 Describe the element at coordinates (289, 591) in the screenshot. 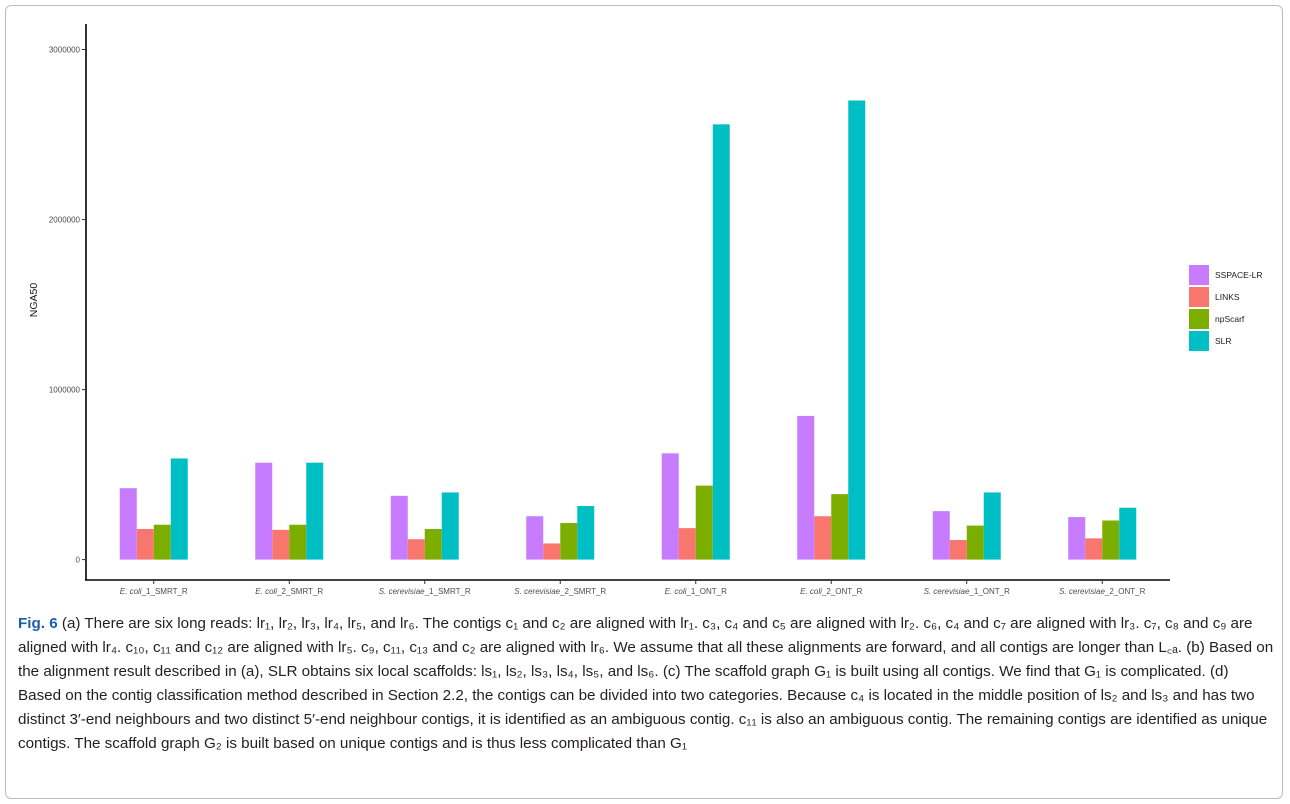

I see `x-tick-label: E. coli_2_SMRT_R` at that location.